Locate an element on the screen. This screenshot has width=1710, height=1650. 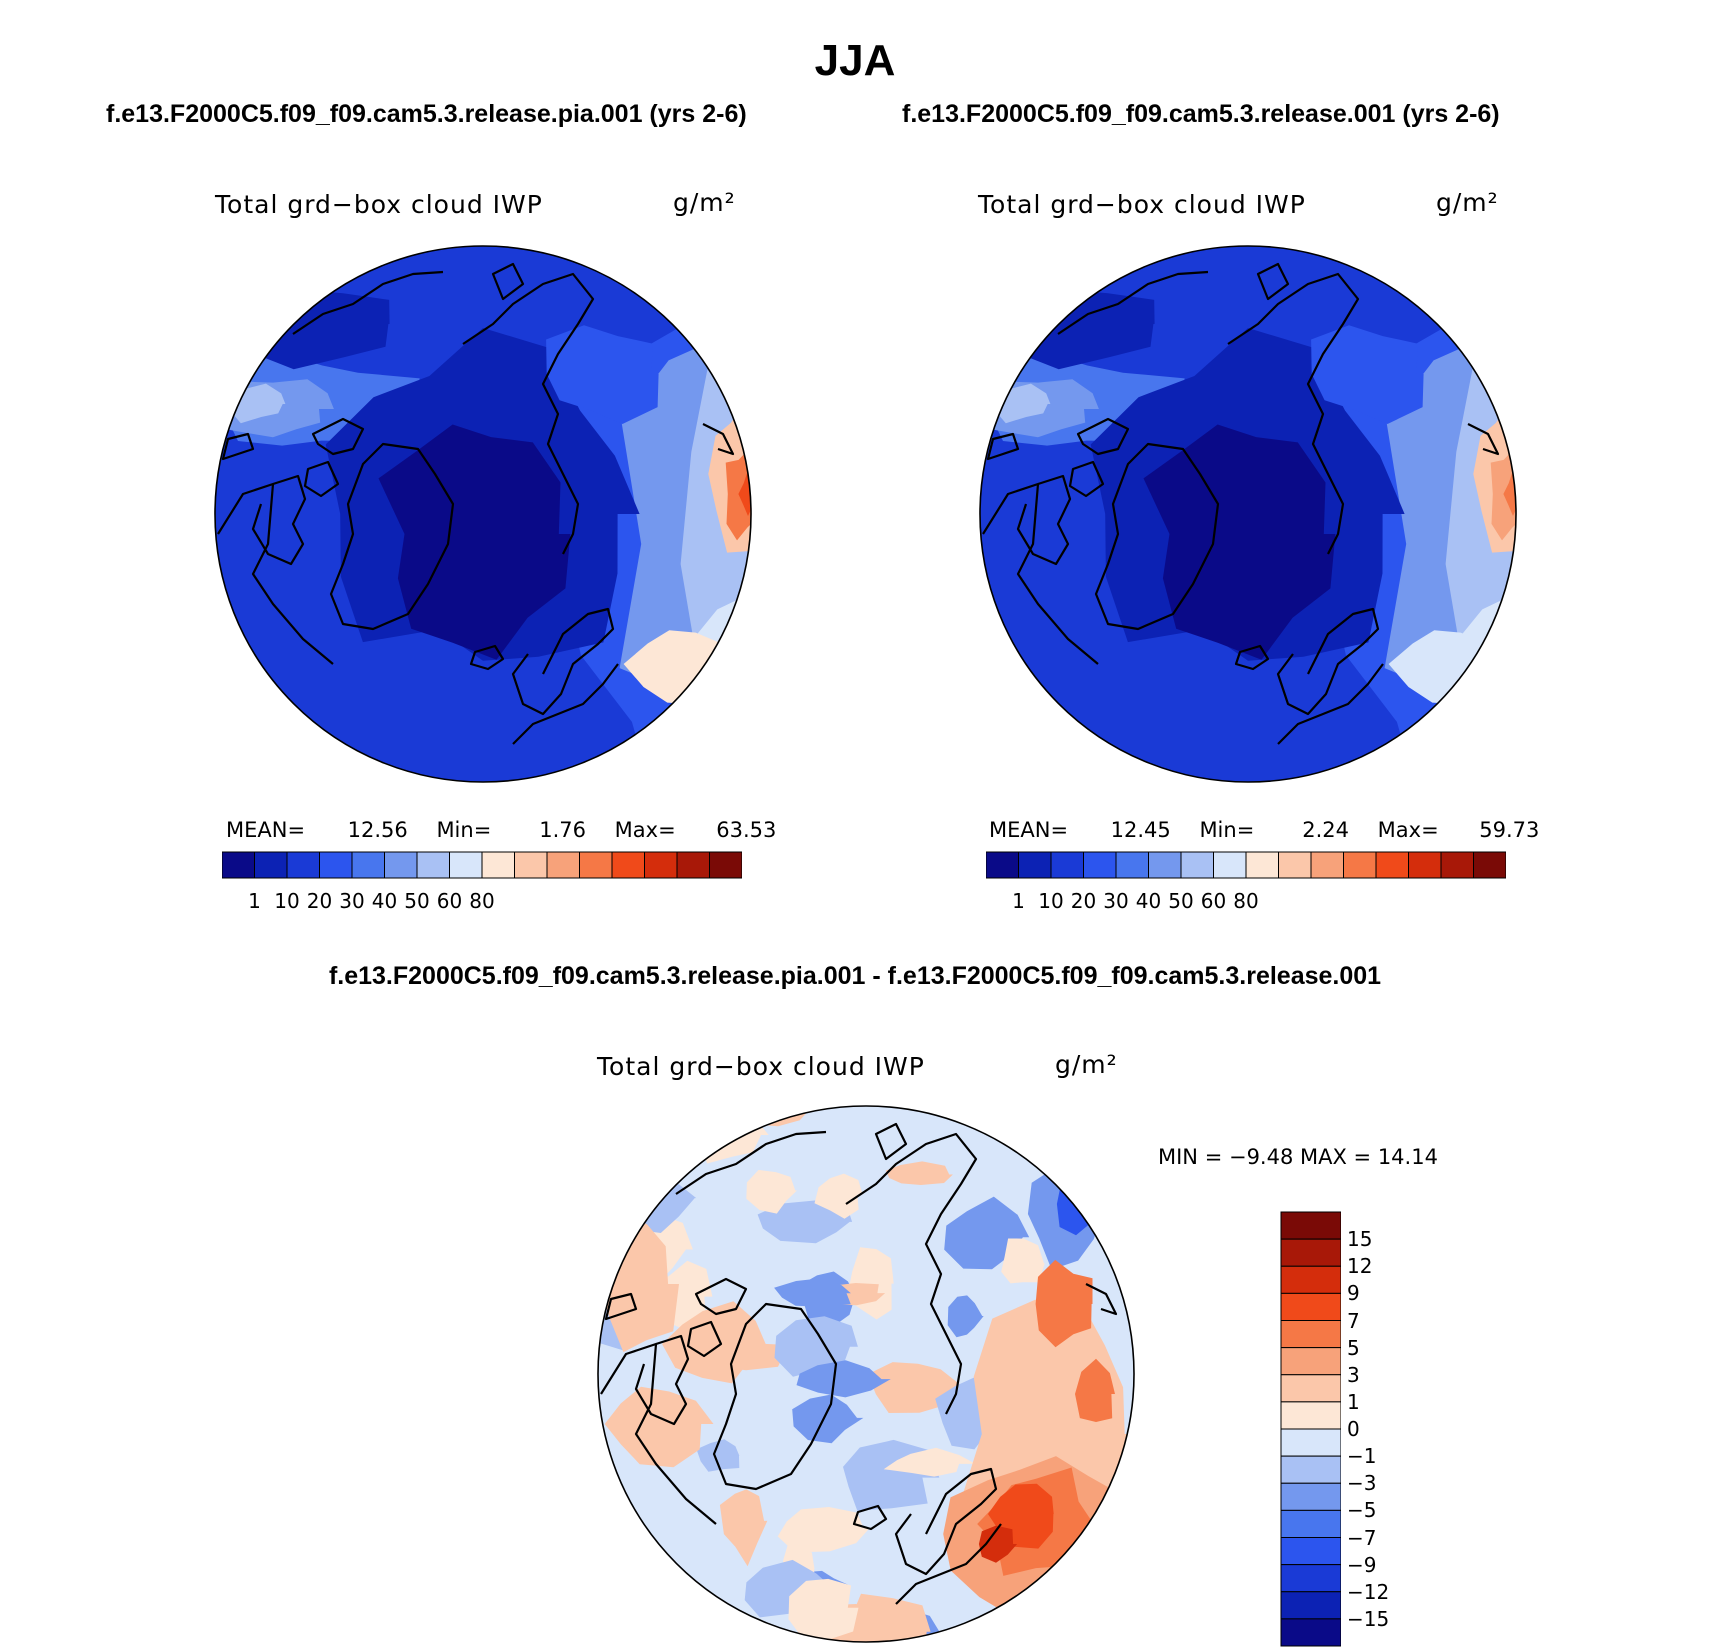
colorbar-tick-label: 10 is located at coordinates (287, 901).